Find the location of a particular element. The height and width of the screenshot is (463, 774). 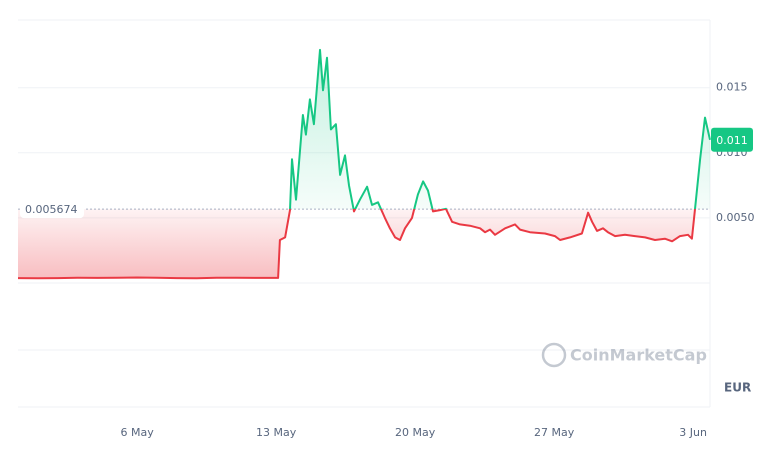

current-price-label: 0.011 is located at coordinates (732, 140).